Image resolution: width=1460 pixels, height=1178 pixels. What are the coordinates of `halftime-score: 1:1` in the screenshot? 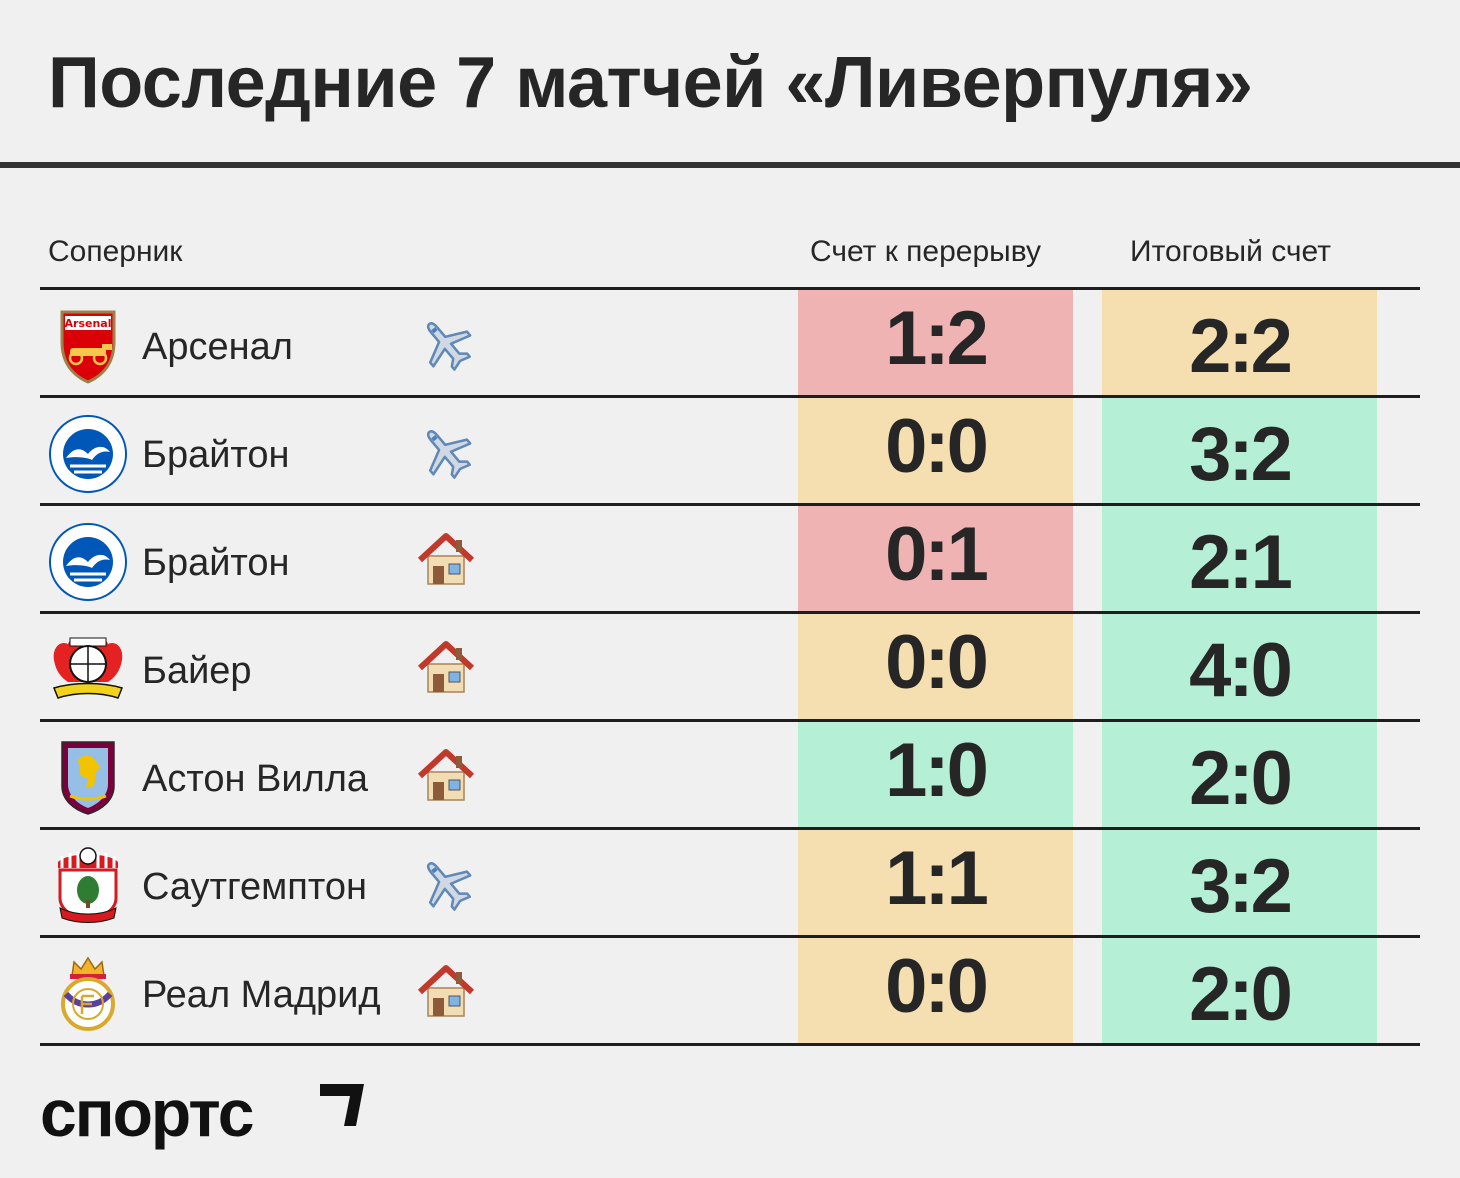 It's located at (935, 882).